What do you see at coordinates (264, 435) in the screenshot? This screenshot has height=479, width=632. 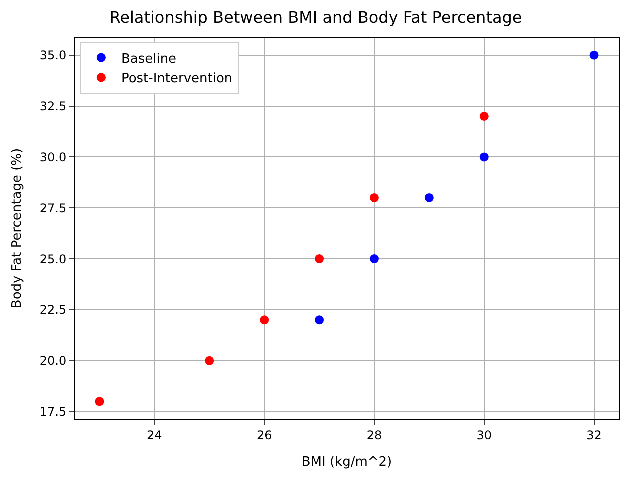 I see `x-tick-label: 26` at bounding box center [264, 435].